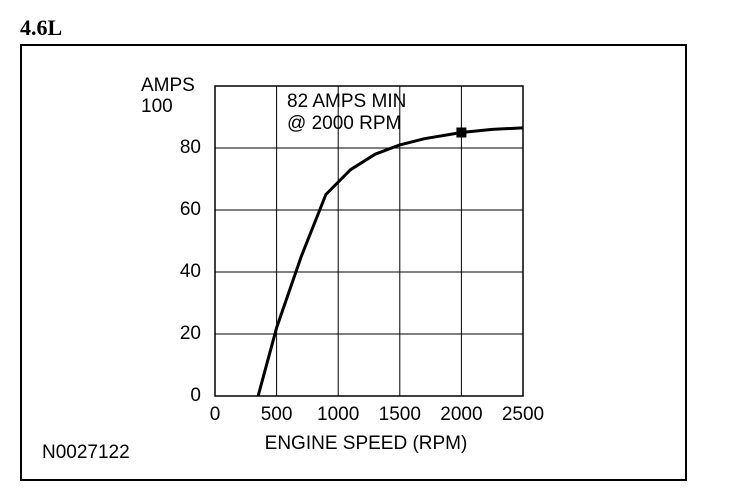  Describe the element at coordinates (461, 414) in the screenshot. I see `x-tick-label: 2000` at that location.